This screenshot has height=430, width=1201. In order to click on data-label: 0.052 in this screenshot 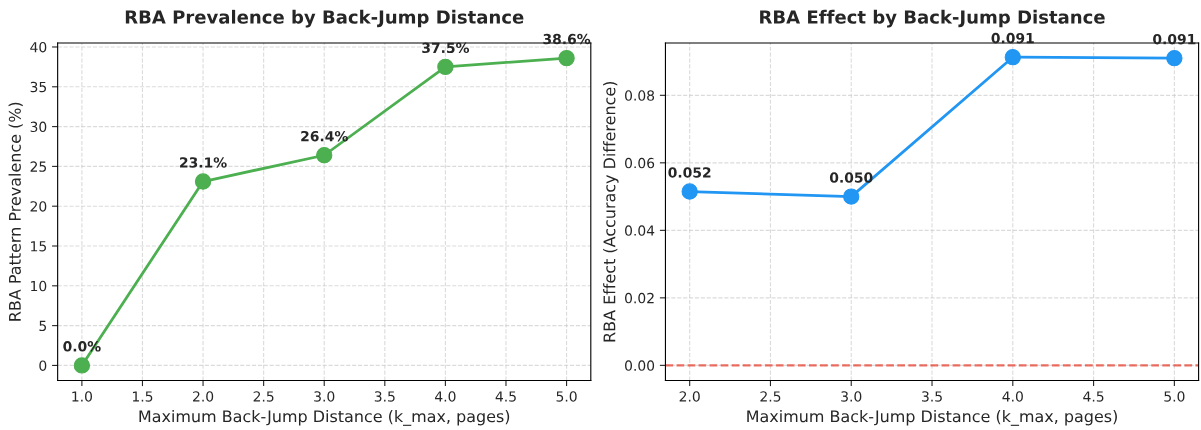, I will do `click(689, 172)`.